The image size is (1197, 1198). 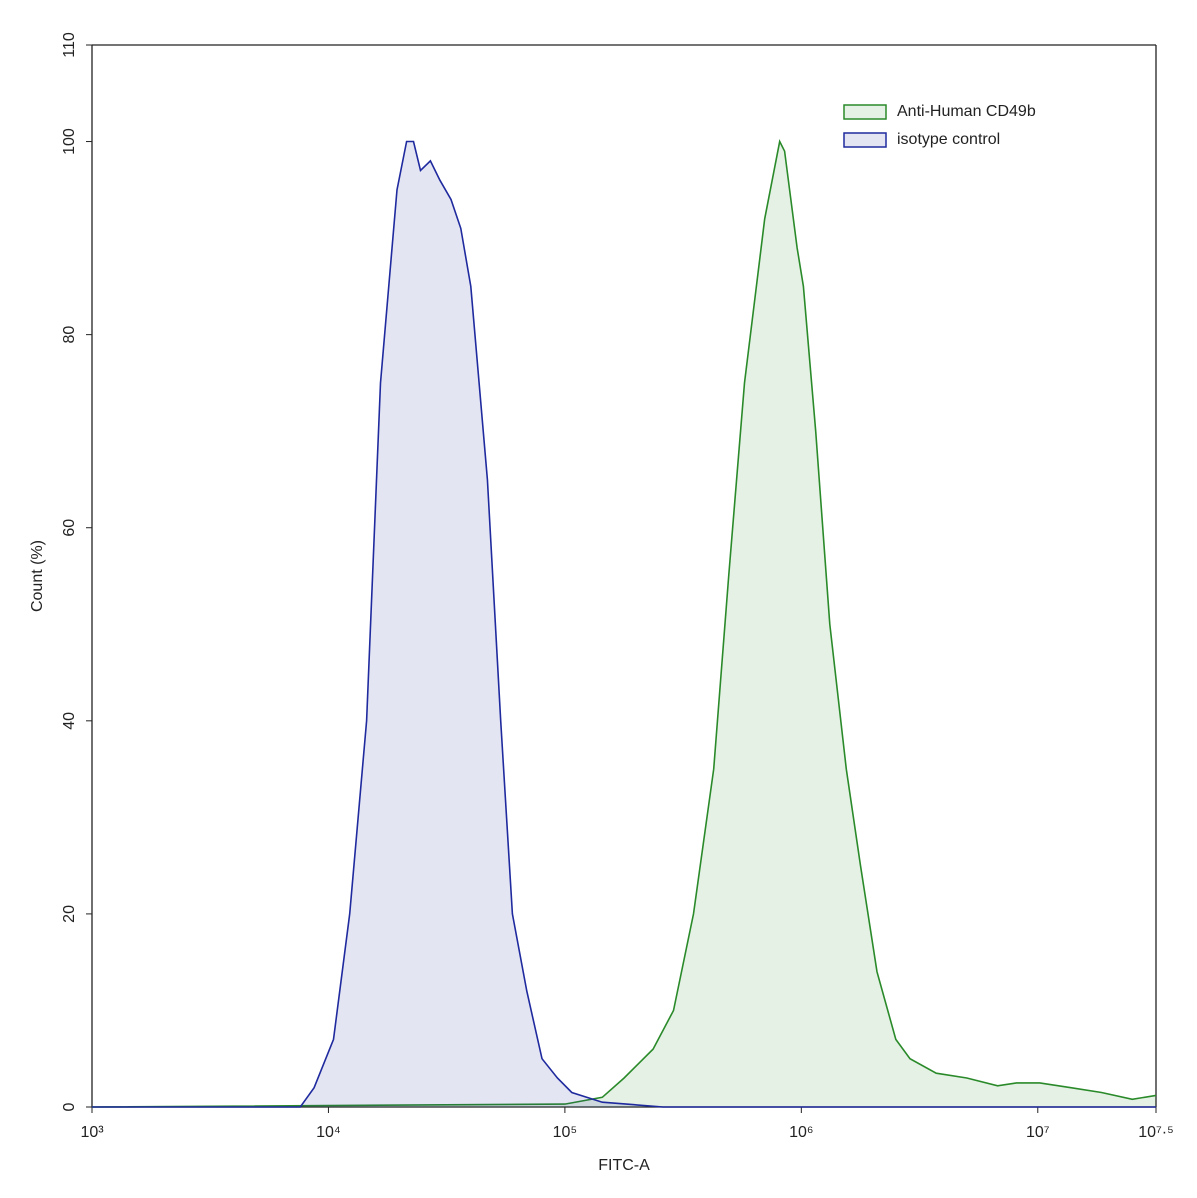 I want to click on x-tick-label: 10³, so click(x=92, y=1132).